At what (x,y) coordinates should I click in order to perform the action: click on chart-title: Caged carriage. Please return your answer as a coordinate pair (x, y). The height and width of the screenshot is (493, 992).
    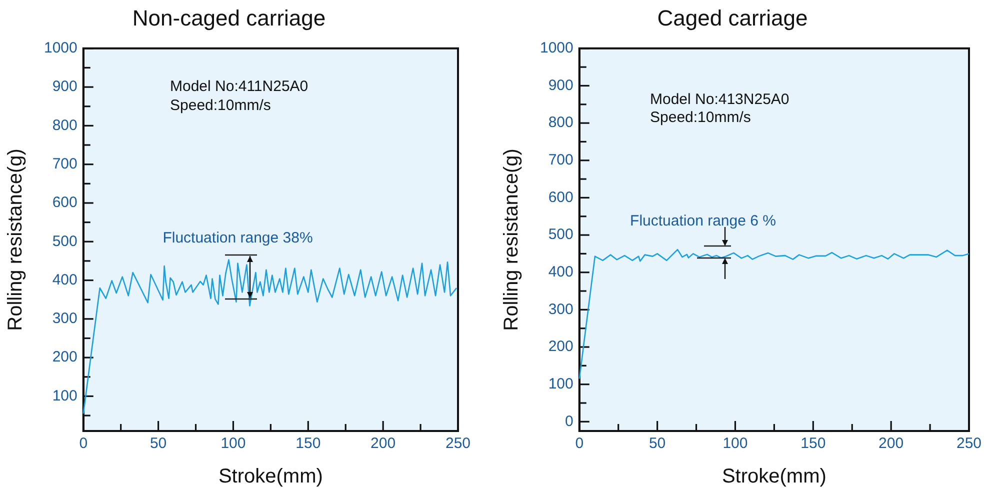
    Looking at the image, I should click on (732, 17).